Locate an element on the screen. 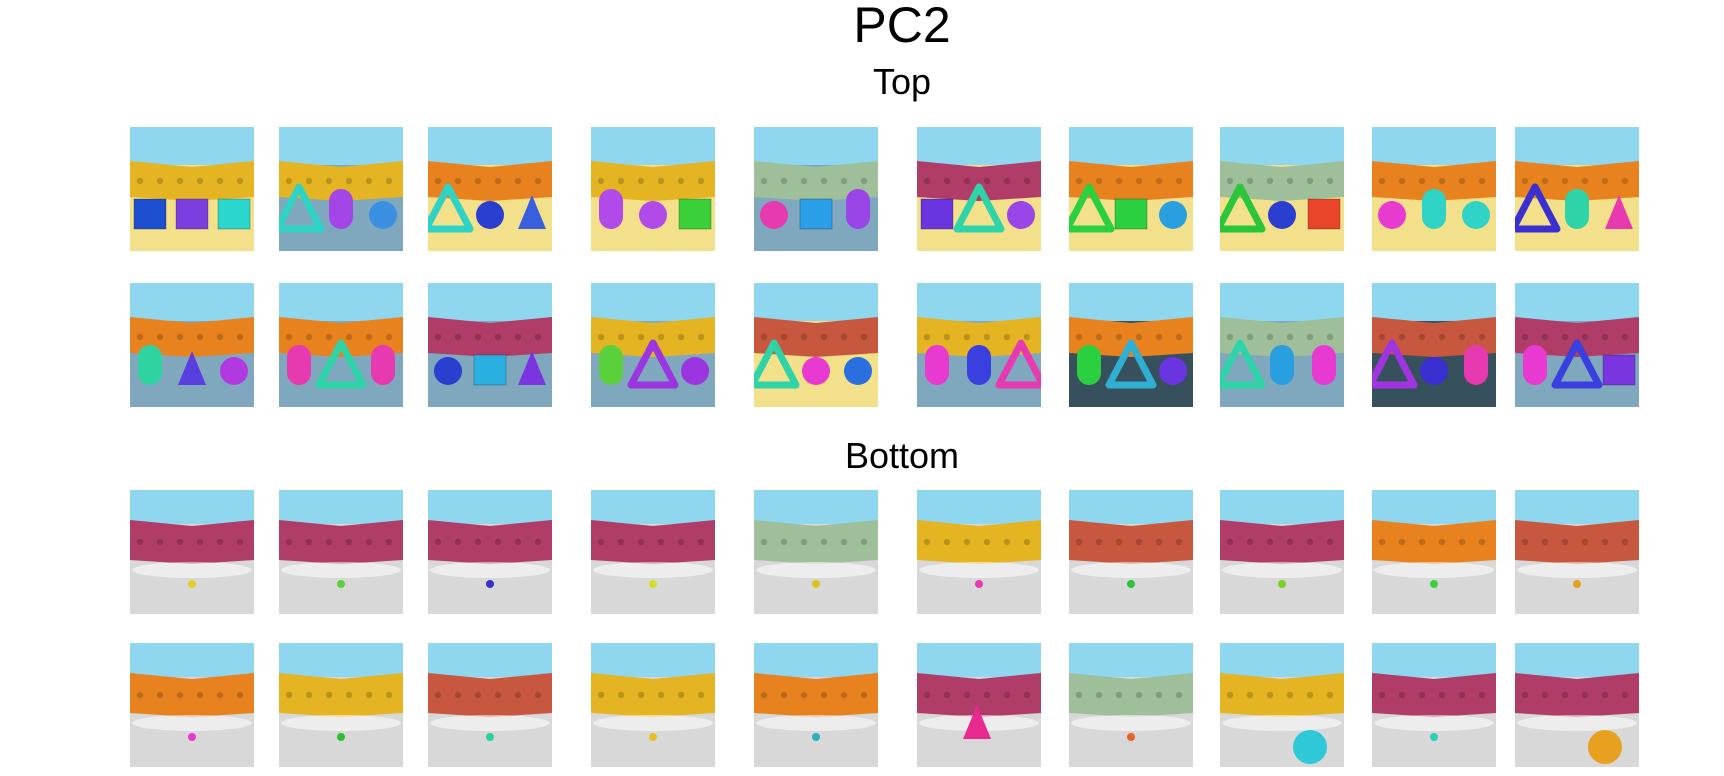 The height and width of the screenshot is (776, 1724). figure-title: PC2 is located at coordinates (902, 26).